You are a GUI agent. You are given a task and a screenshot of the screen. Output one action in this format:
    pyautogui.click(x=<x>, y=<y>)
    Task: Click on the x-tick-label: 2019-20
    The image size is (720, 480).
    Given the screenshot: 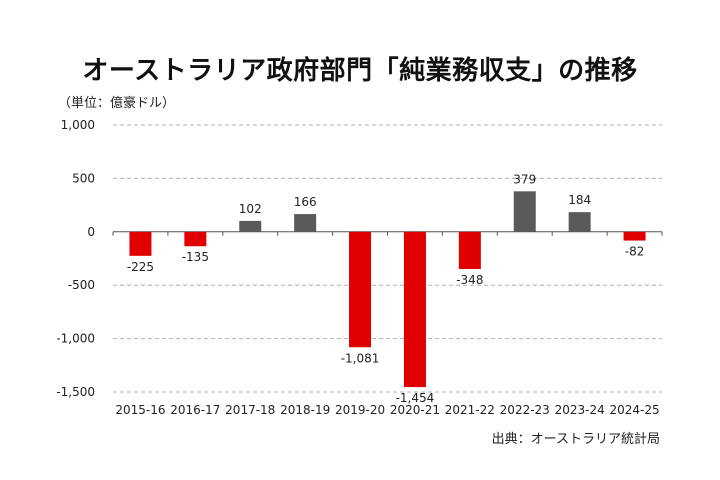 What is the action you would take?
    pyautogui.click(x=360, y=410)
    